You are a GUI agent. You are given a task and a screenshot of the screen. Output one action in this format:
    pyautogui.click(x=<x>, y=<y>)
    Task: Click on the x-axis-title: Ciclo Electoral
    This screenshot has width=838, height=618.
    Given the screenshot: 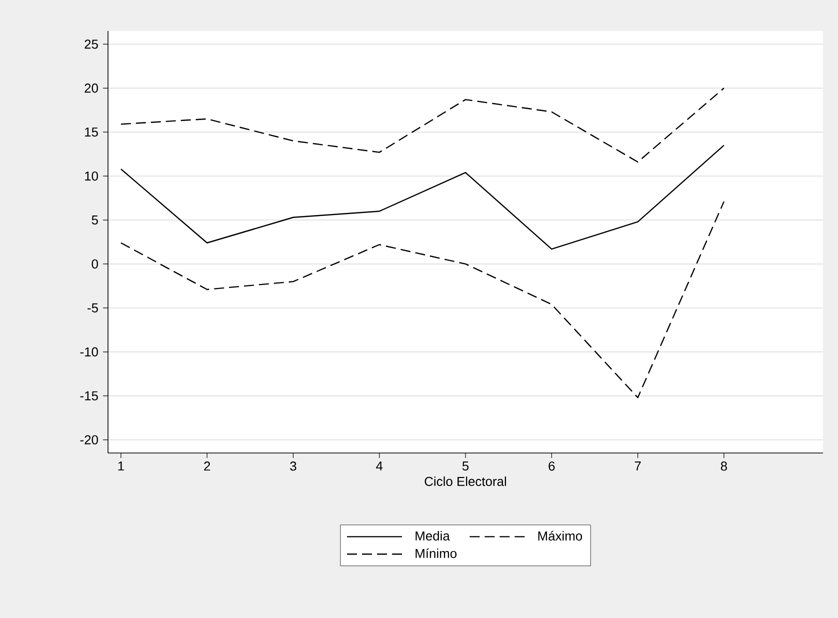 What is the action you would take?
    pyautogui.click(x=465, y=481)
    